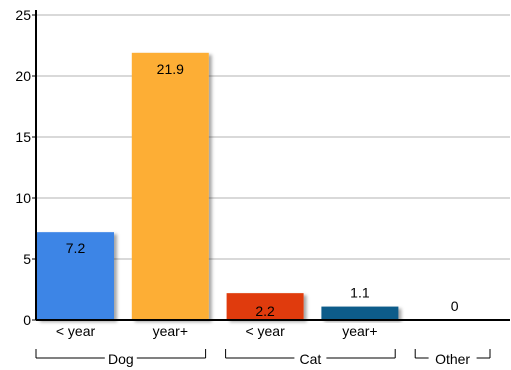 This screenshot has width=511, height=370. I want to click on group-label: Other, so click(452, 359).